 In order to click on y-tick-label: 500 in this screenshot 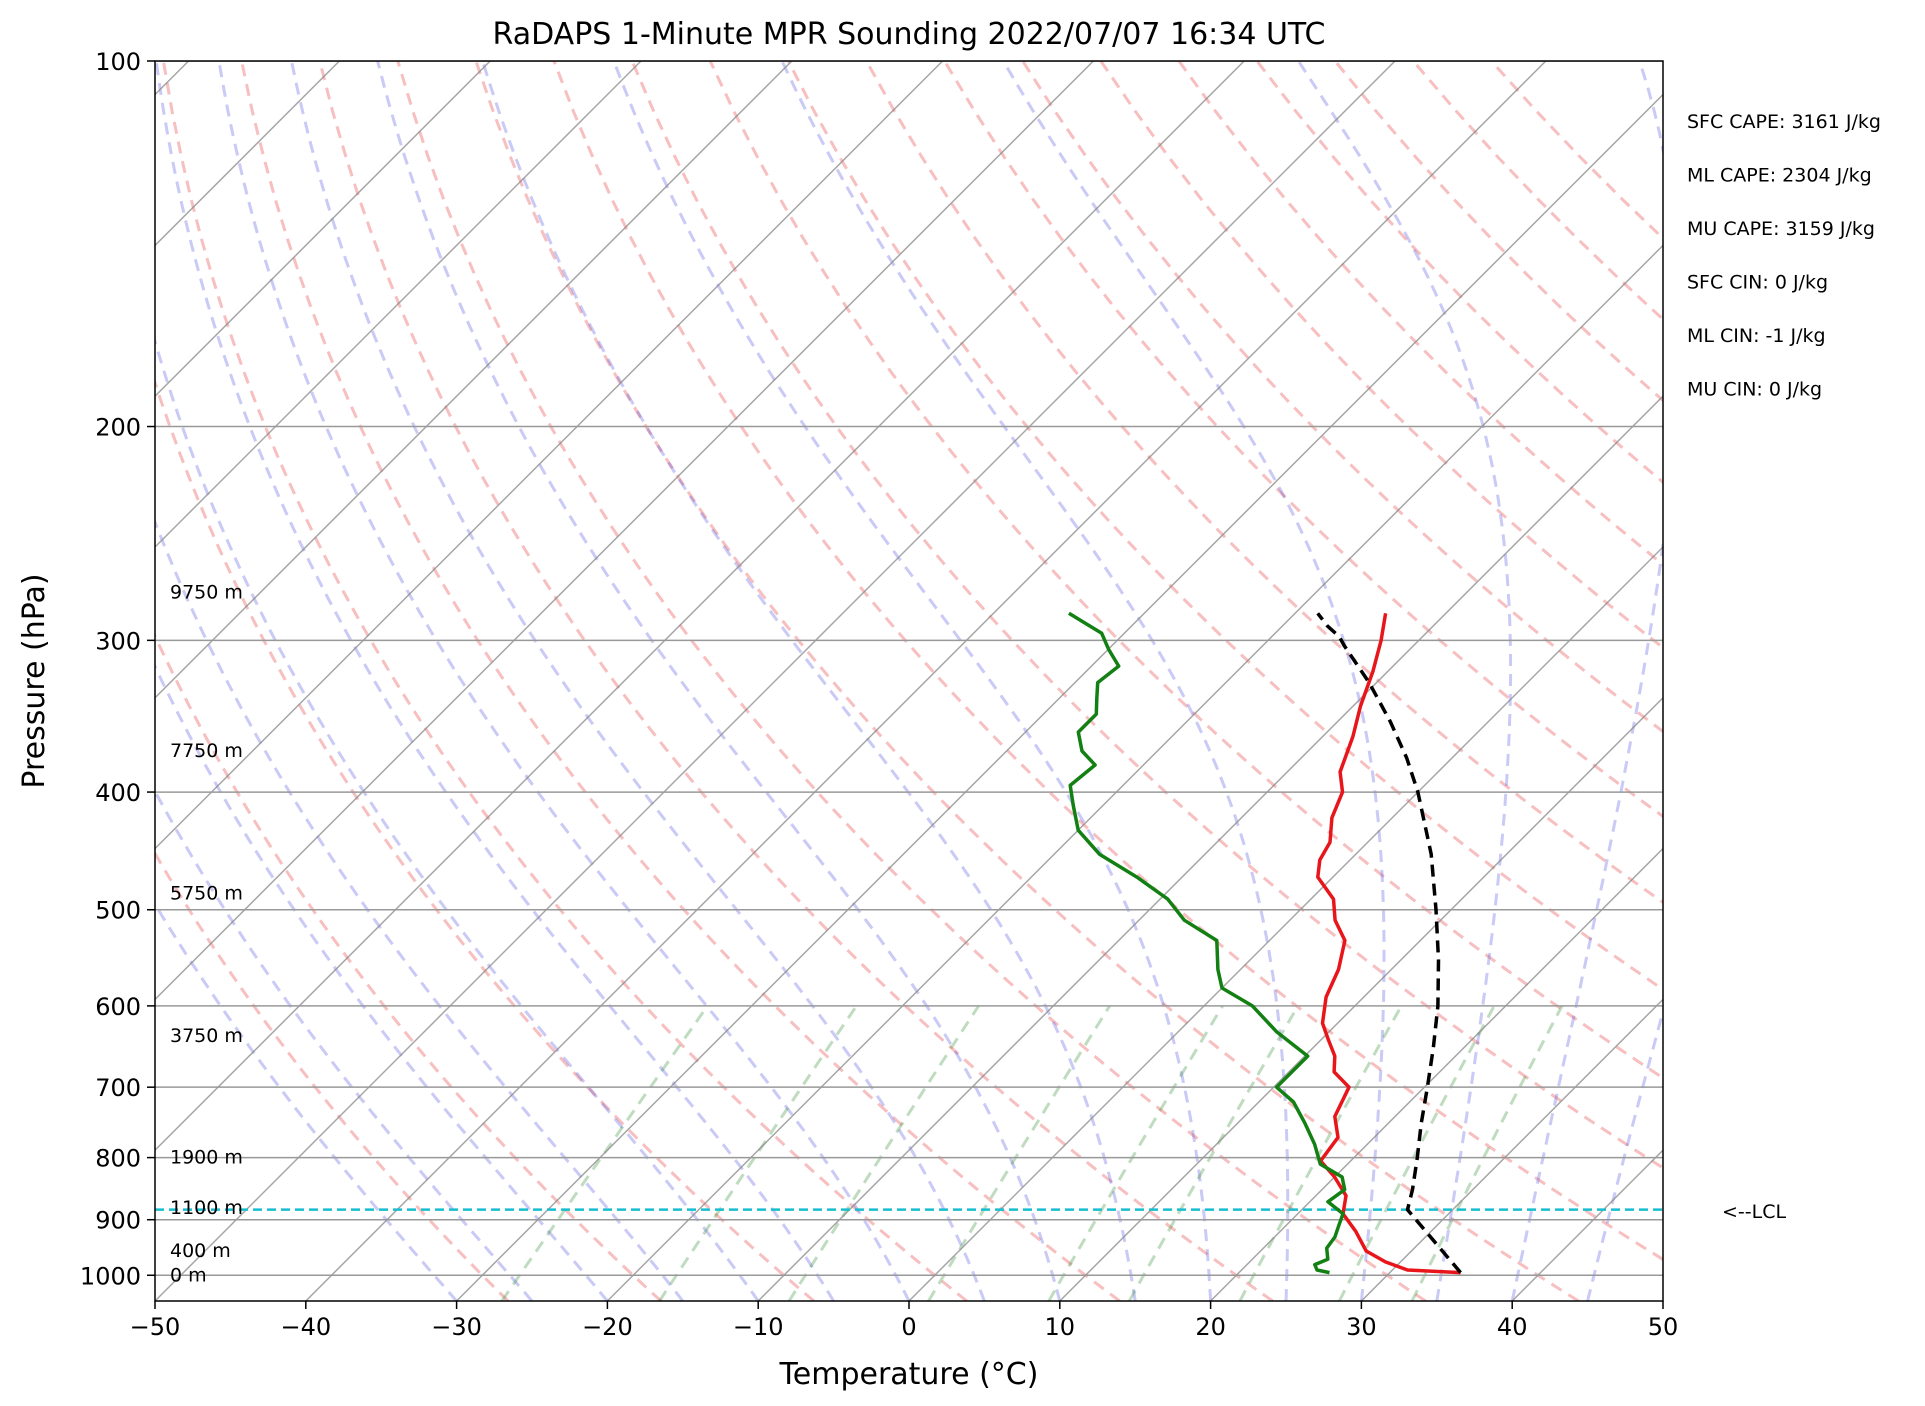, I will do `click(118, 911)`.